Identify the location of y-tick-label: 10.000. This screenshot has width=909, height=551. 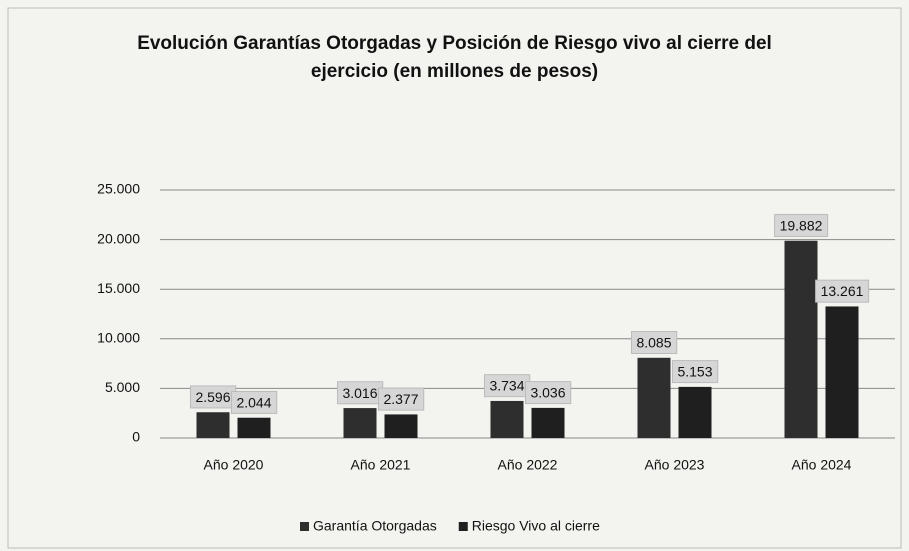
(118, 338).